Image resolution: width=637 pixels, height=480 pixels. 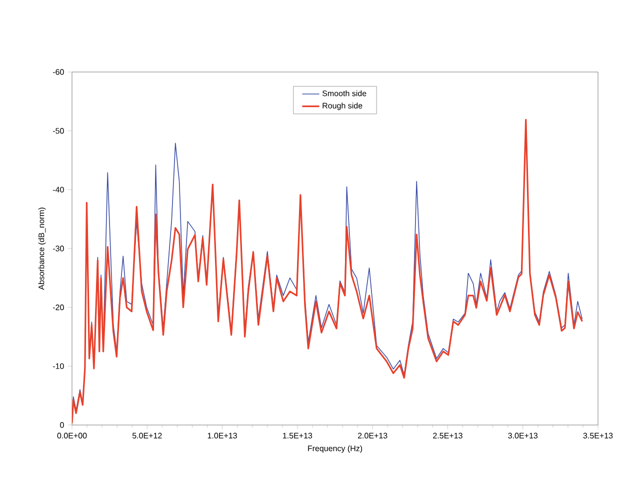 I want to click on y-tick-label: -60, so click(x=58, y=72).